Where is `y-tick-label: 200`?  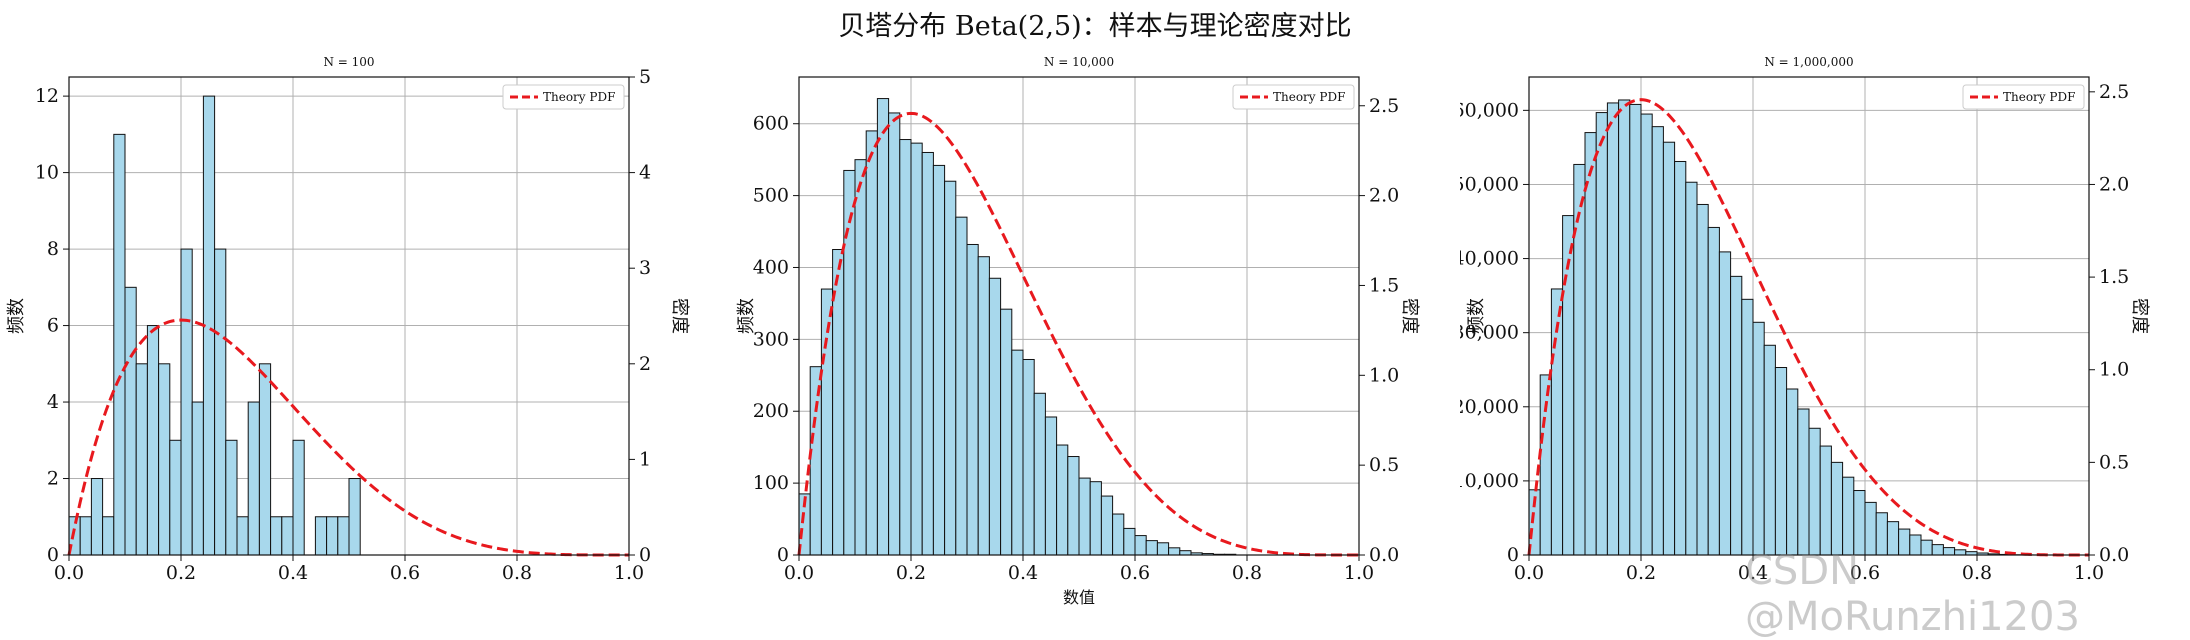 y-tick-label: 200 is located at coordinates (771, 411).